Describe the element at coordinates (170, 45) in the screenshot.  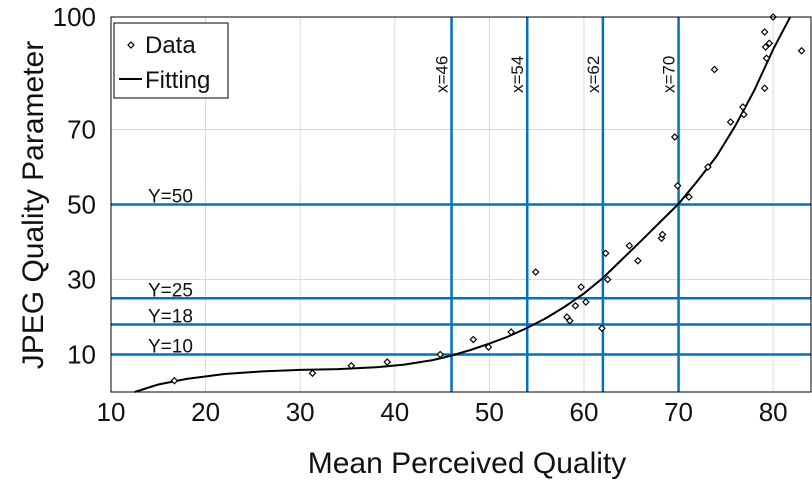
I see `legend-data-label: Data` at that location.